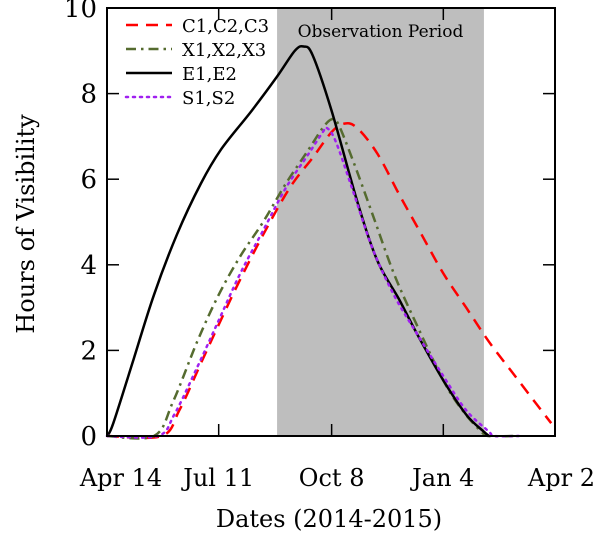 This screenshot has width=599, height=539. I want to click on legend-label: E1,E2, so click(209, 74).